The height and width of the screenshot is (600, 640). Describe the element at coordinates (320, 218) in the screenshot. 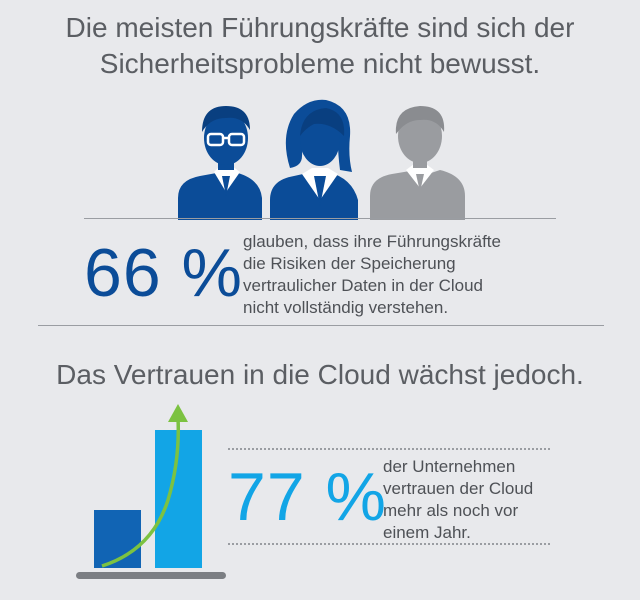

I see `divider-top` at that location.